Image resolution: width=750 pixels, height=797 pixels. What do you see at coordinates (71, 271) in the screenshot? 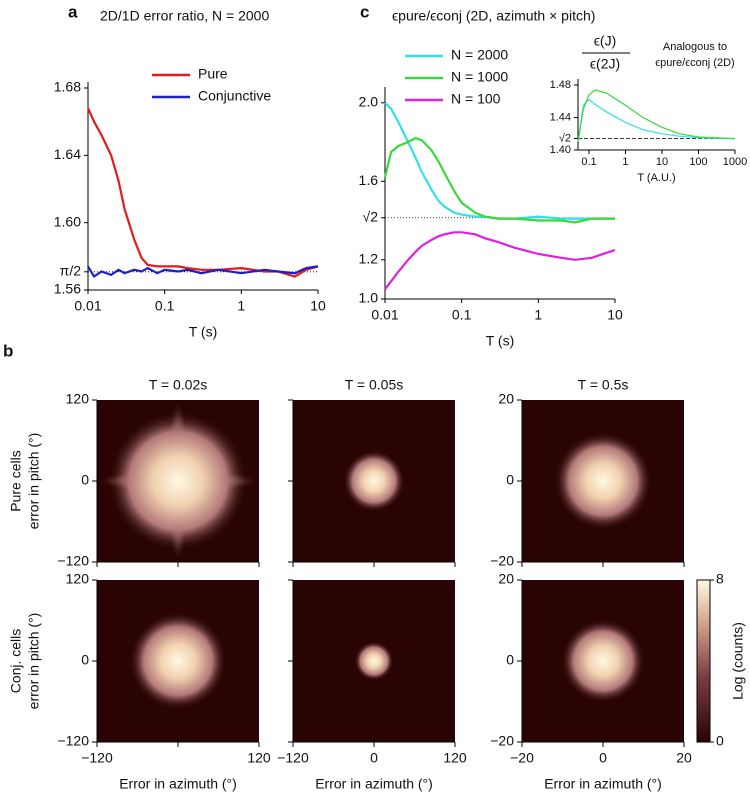
I see `y-tick-label: π/2` at bounding box center [71, 271].